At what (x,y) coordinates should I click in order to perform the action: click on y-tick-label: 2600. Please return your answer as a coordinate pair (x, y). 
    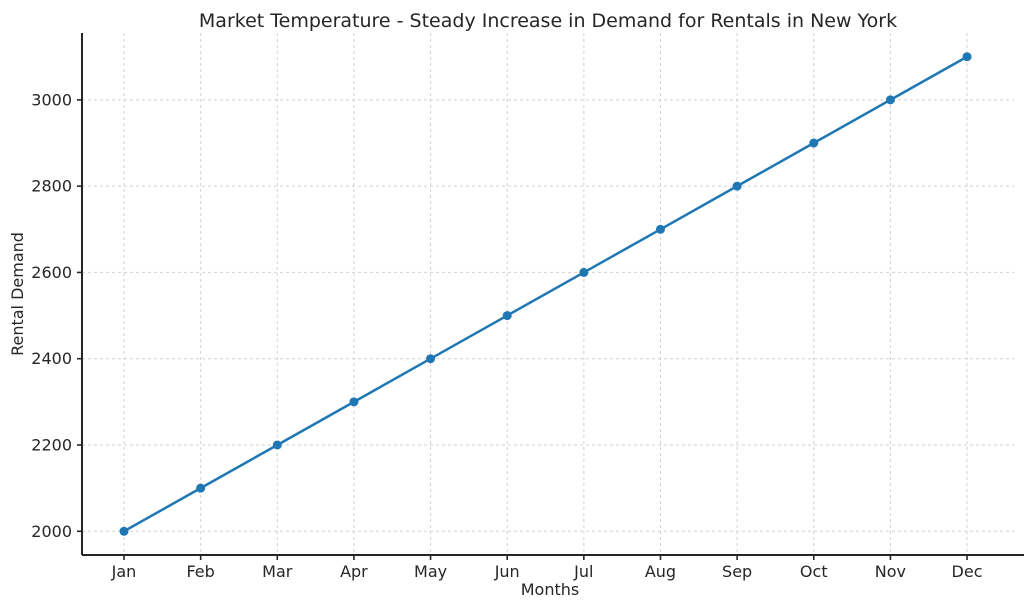
    Looking at the image, I should click on (51, 272).